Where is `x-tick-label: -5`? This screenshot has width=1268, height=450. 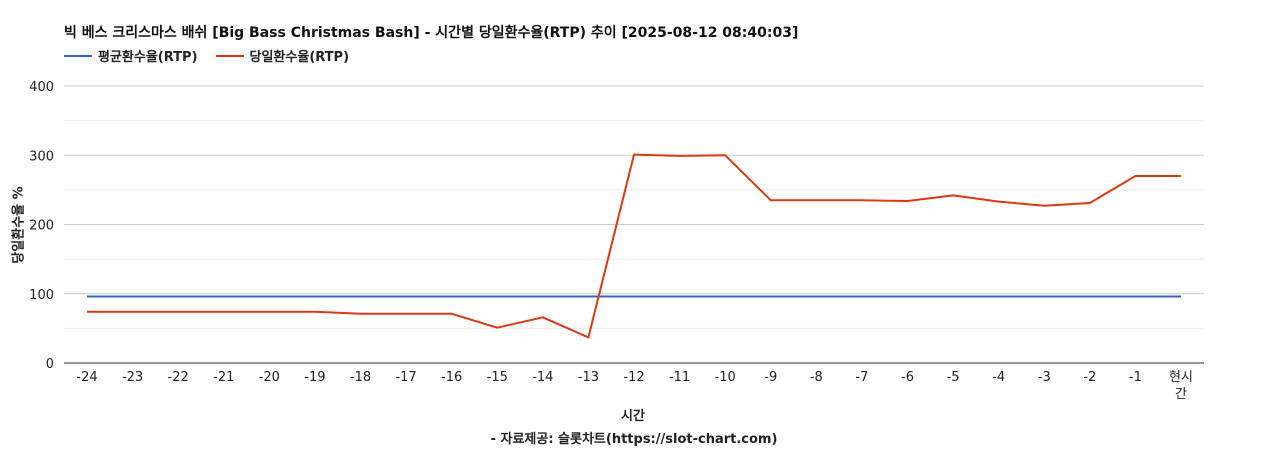
x-tick-label: -5 is located at coordinates (953, 377).